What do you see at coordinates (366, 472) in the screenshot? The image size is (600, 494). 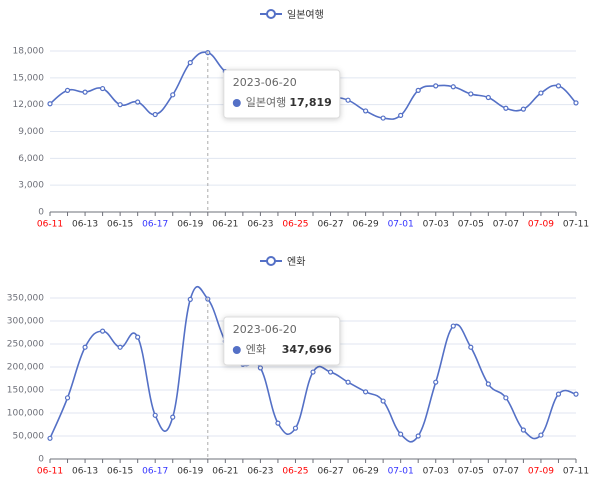 I see `x-tick-label: 06-29` at bounding box center [366, 472].